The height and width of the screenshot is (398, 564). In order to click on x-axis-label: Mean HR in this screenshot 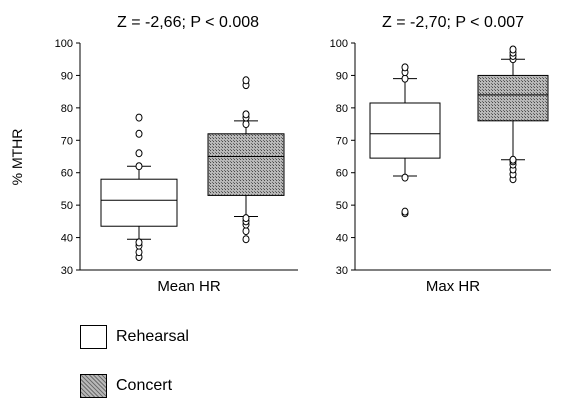, I will do `click(189, 286)`.